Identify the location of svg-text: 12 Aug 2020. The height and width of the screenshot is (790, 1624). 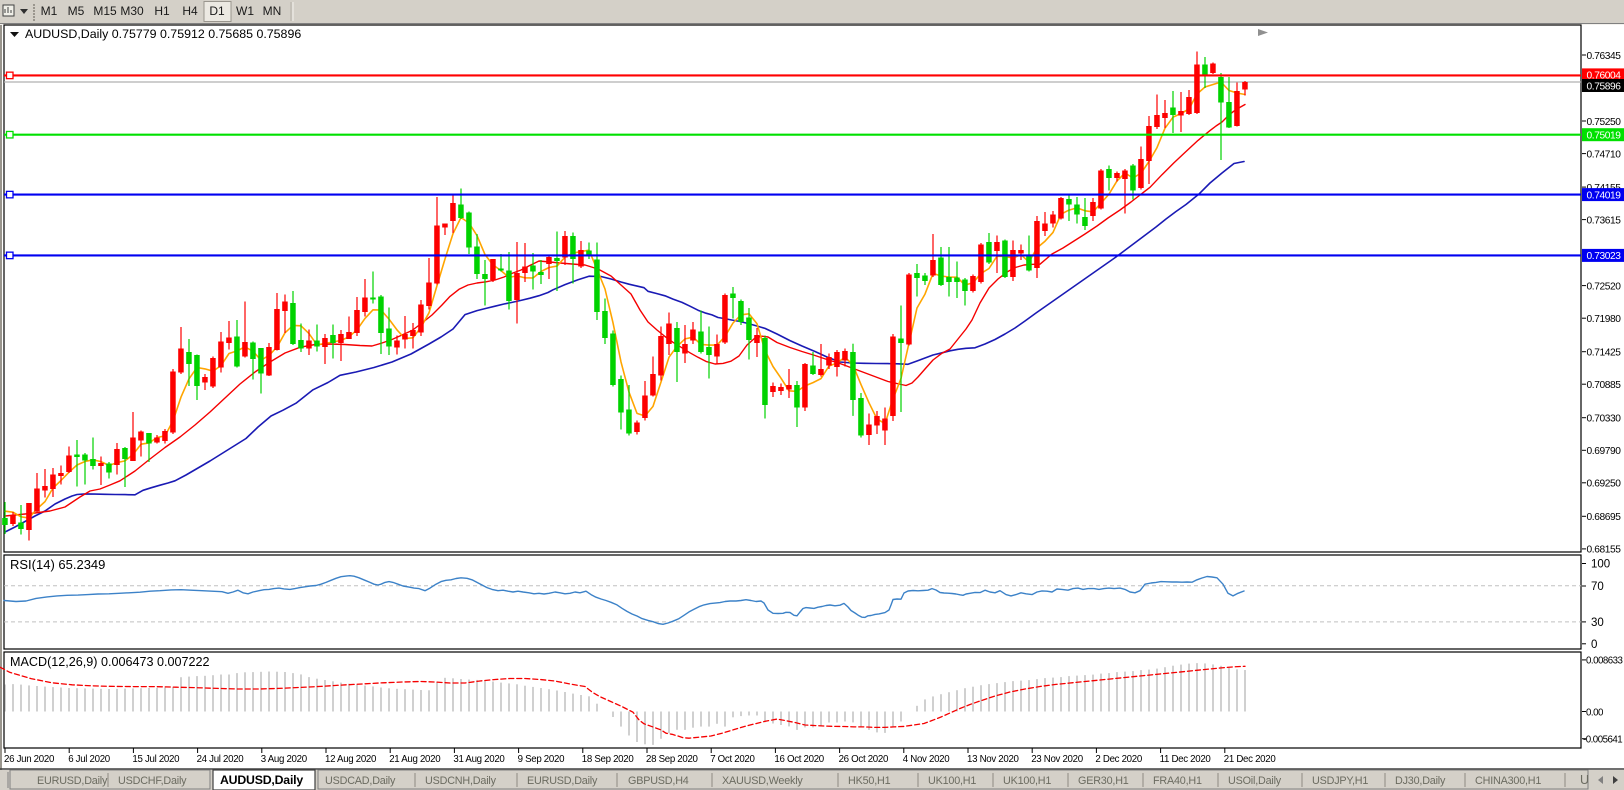
(351, 759).